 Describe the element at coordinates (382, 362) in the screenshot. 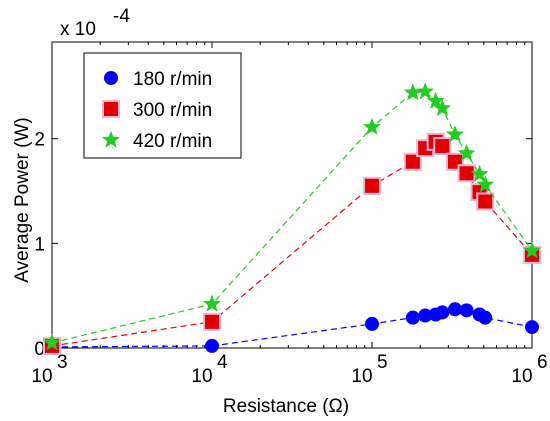

I see `x-tick-exponent: 5` at that location.